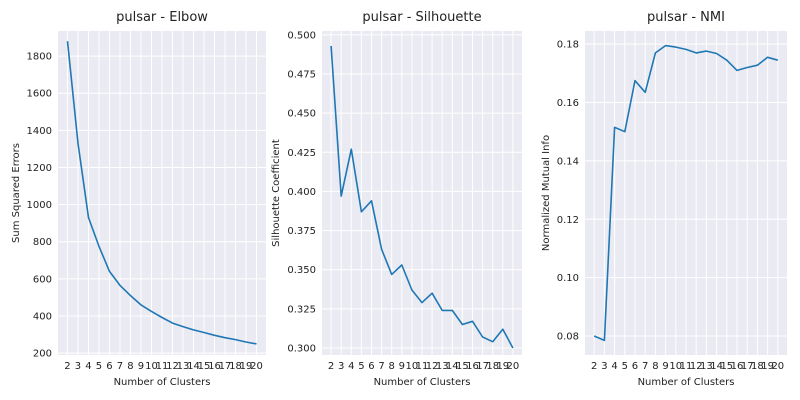 This screenshot has height=400, width=800. Describe the element at coordinates (301, 348) in the screenshot. I see `y-tick-label: 0.300` at that location.